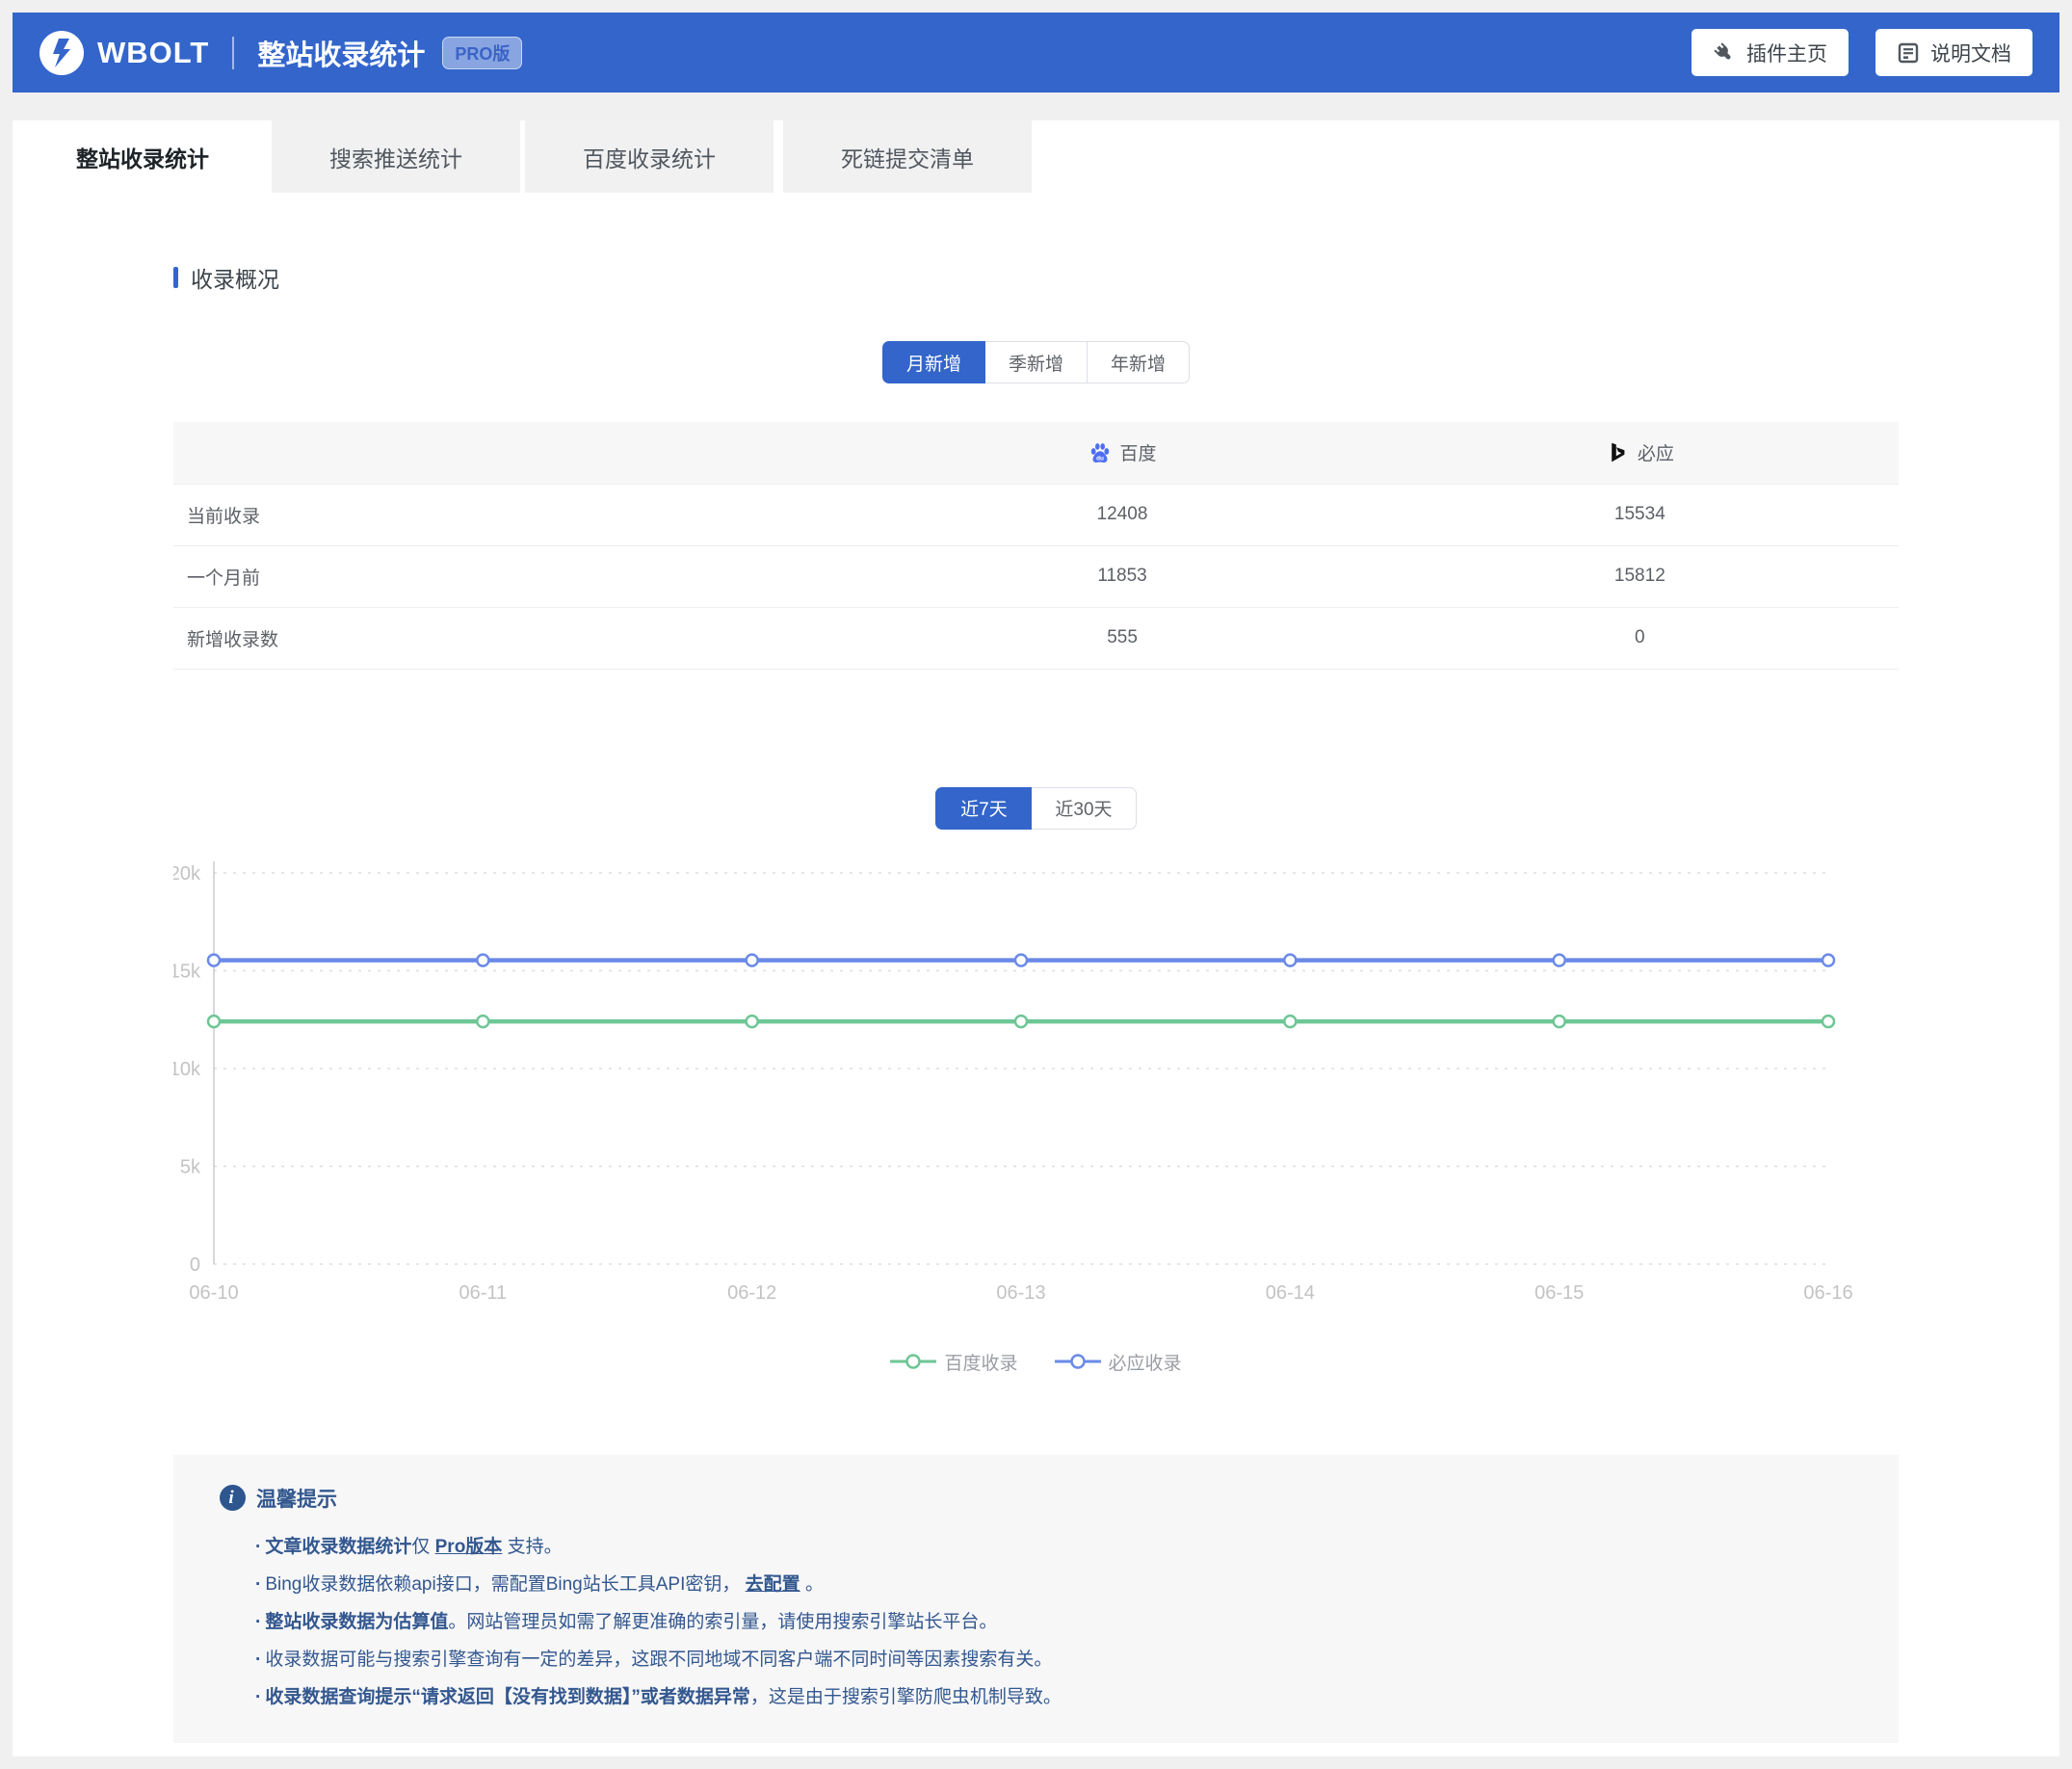 The width and height of the screenshot is (2072, 1769). Describe the element at coordinates (338, 1546) in the screenshot. I see `notice-text: 文章收录数据统计` at that location.